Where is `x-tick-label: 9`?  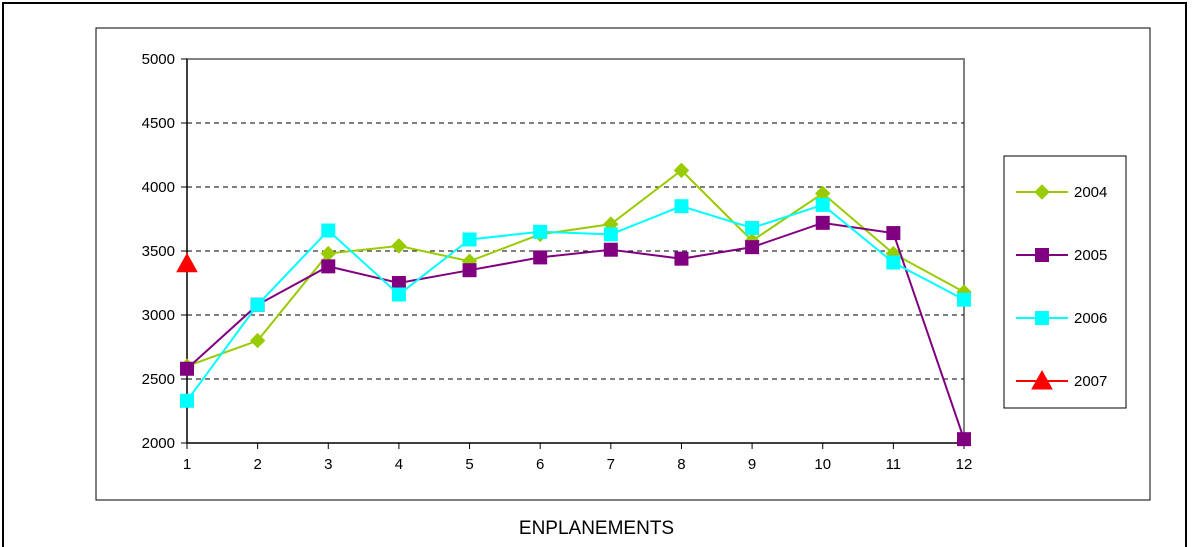 x-tick-label: 9 is located at coordinates (752, 464).